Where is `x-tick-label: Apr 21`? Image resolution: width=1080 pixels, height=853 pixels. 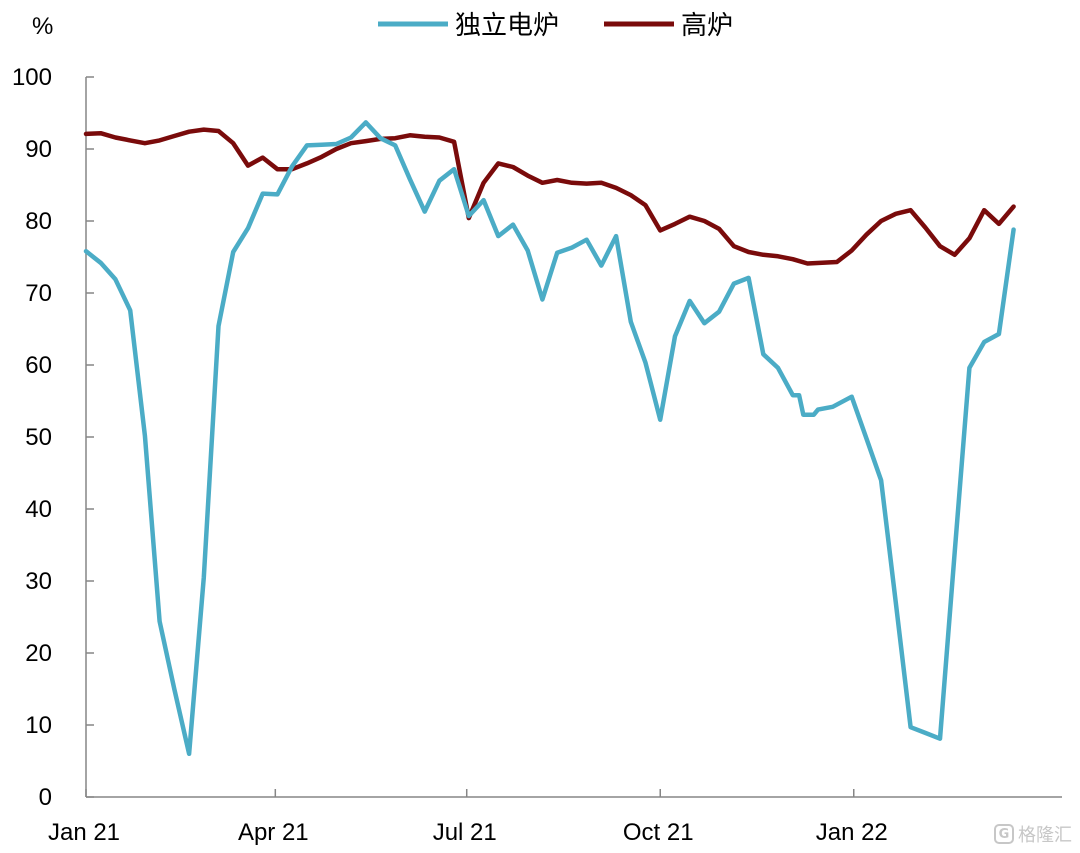 x-tick-label: Apr 21 is located at coordinates (273, 832).